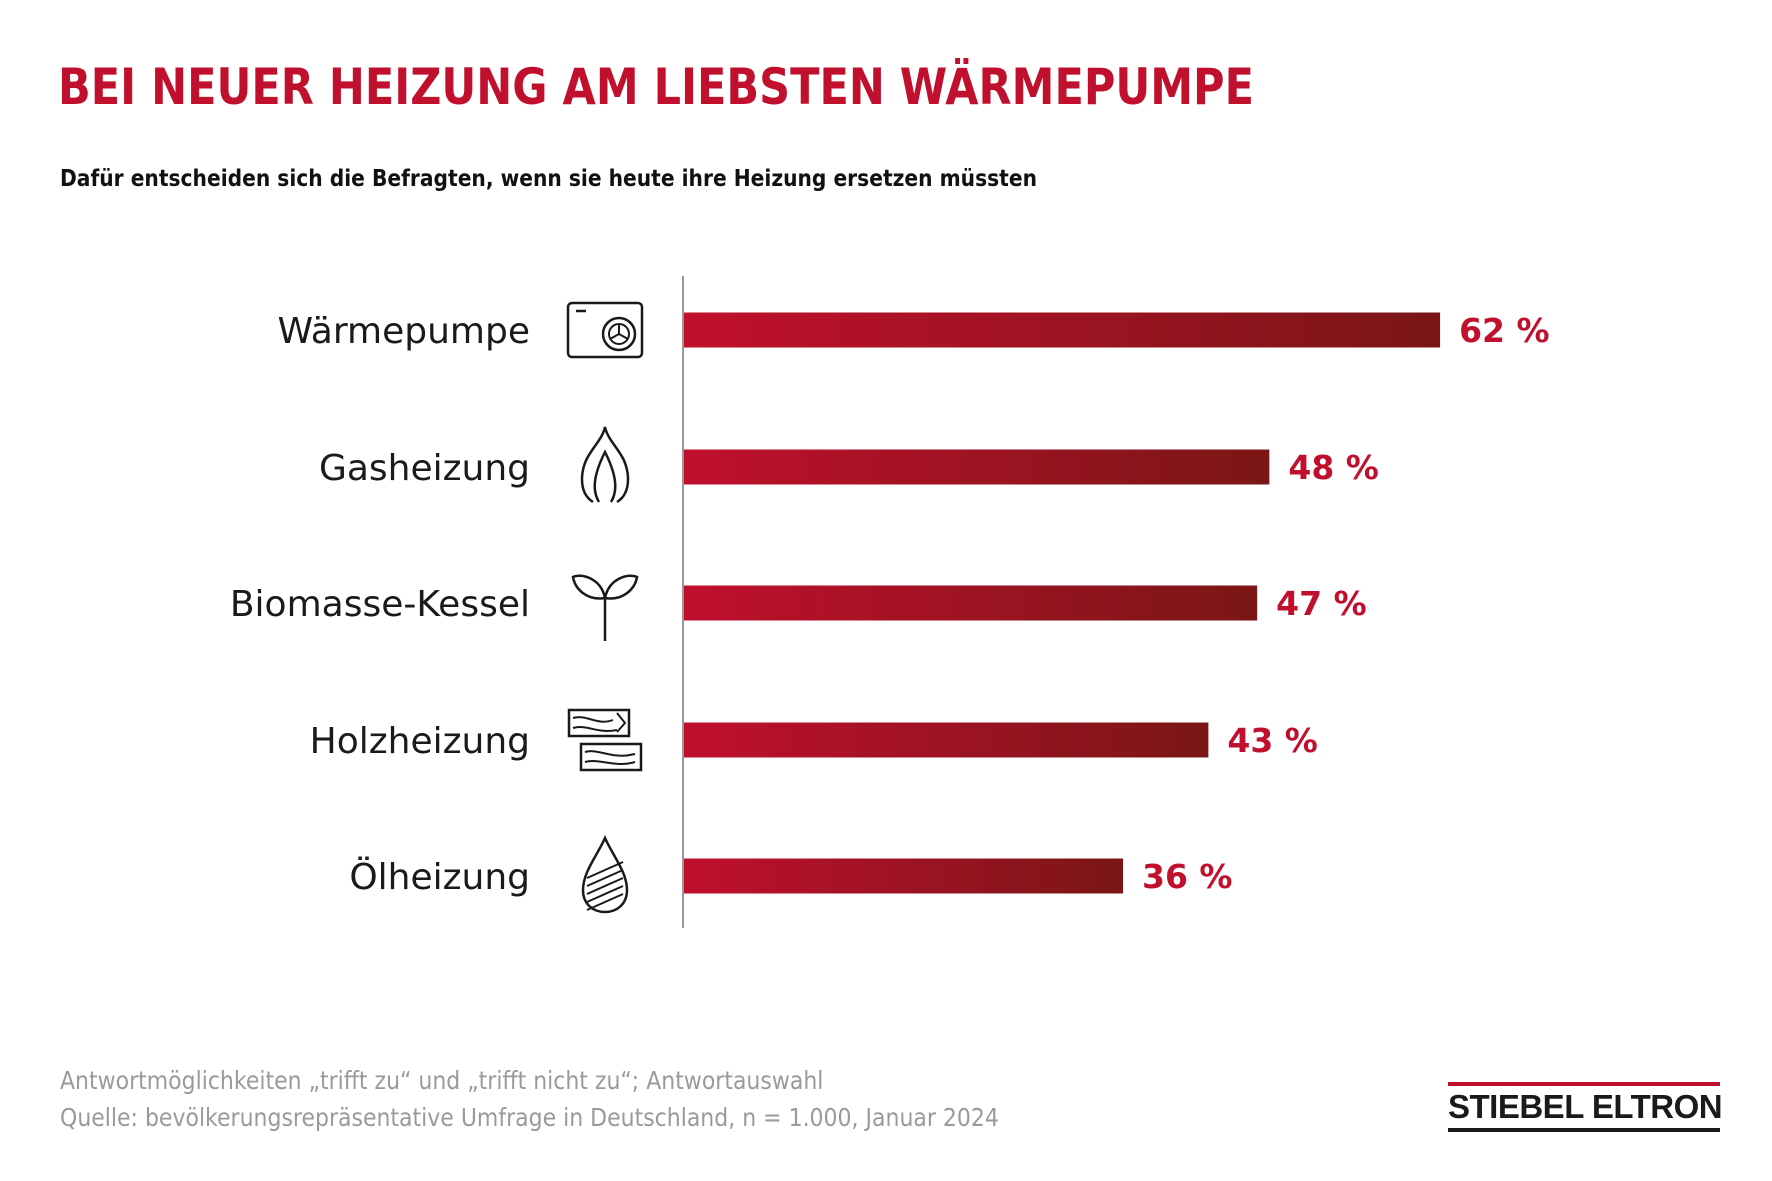 The height and width of the screenshot is (1181, 1772). Describe the element at coordinates (1333, 467) in the screenshot. I see `value-label: 48 %` at that location.